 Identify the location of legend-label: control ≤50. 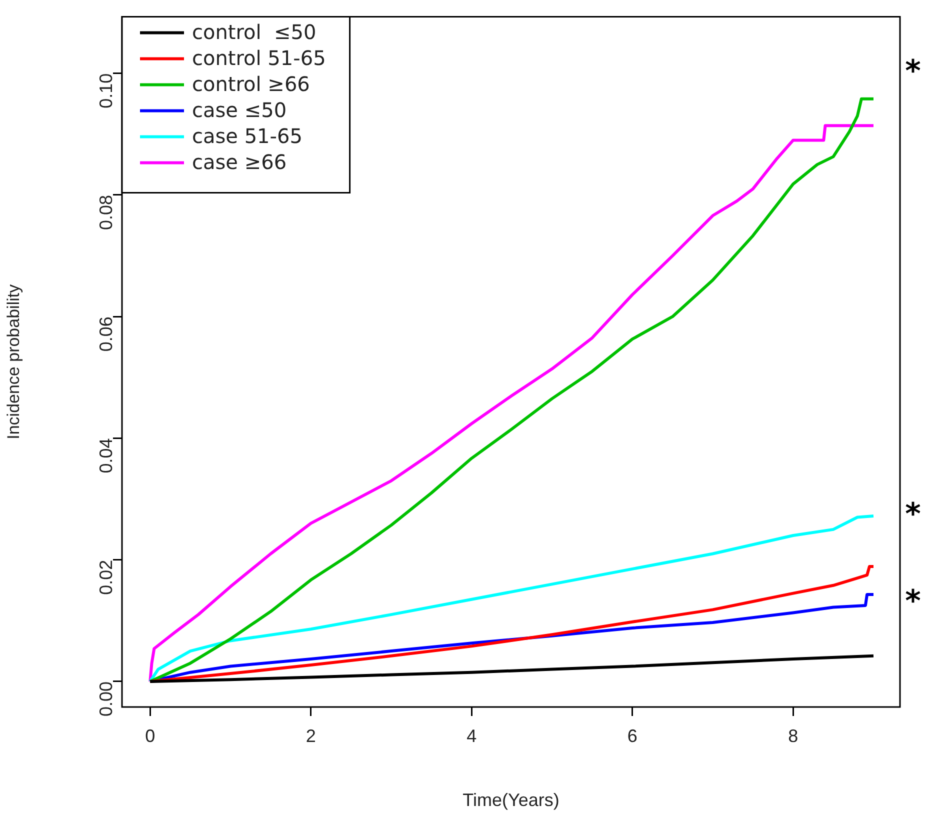
(254, 32).